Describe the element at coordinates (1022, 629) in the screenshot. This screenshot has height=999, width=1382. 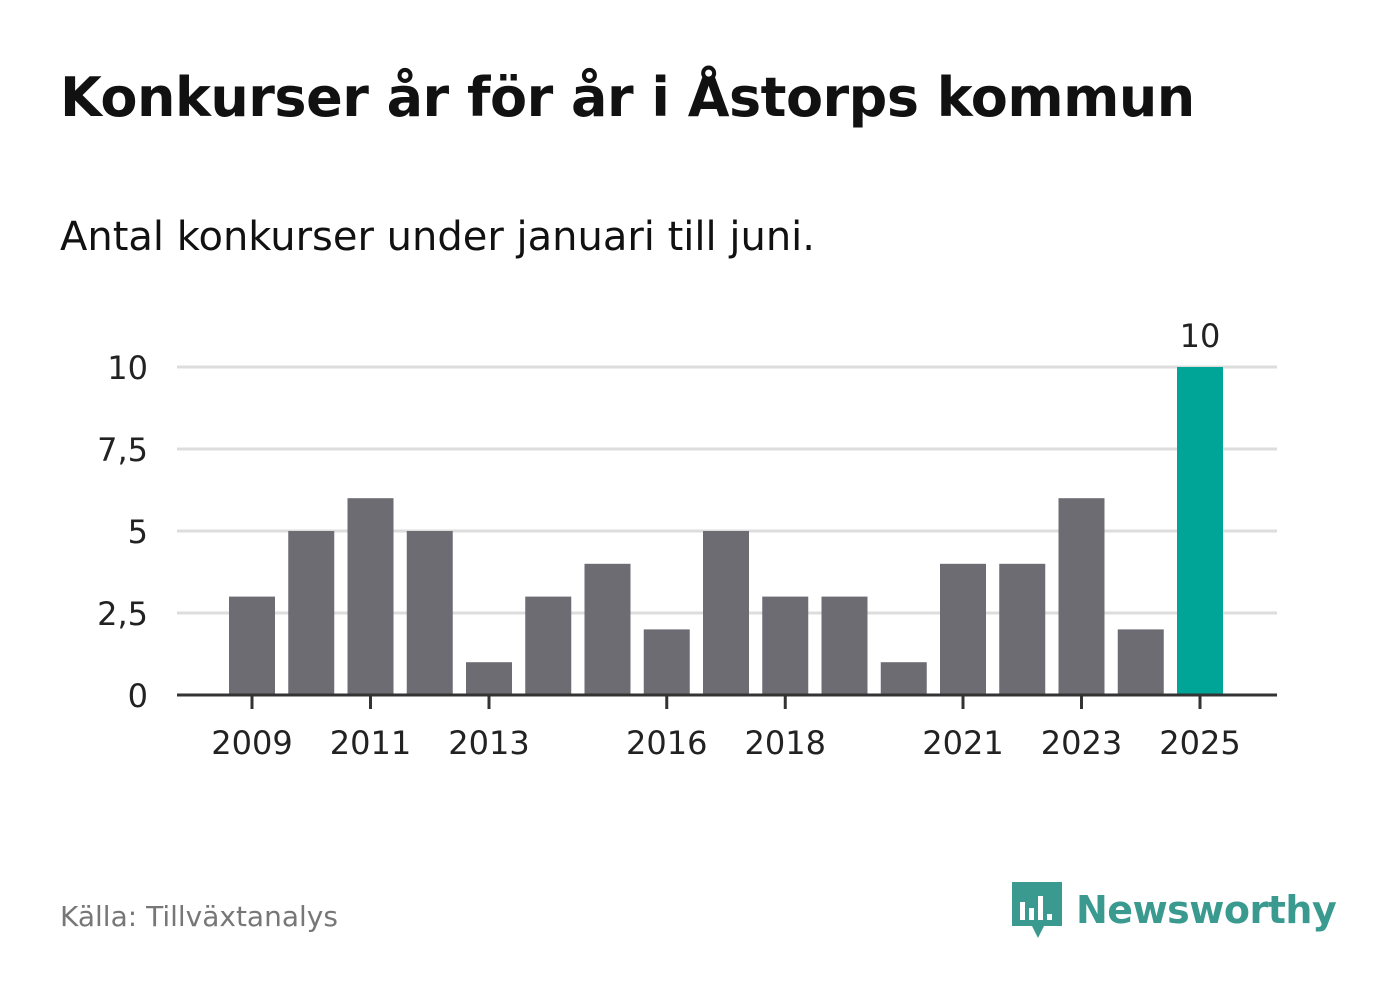
I see `bar-2022` at that location.